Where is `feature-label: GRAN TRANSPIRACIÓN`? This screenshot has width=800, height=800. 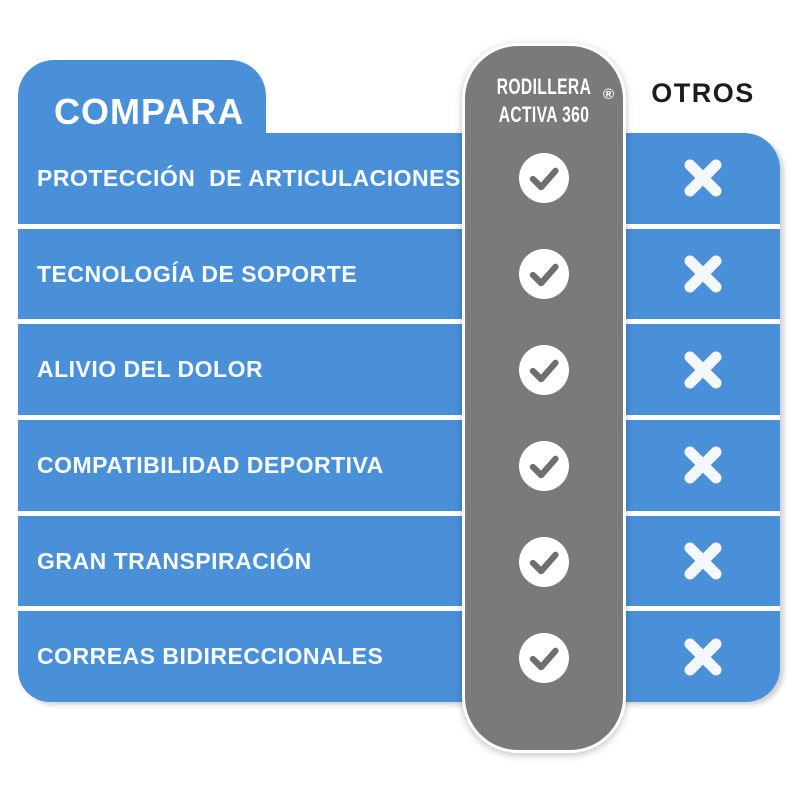
feature-label: GRAN TRANSPIRACIÓN is located at coordinates (174, 560).